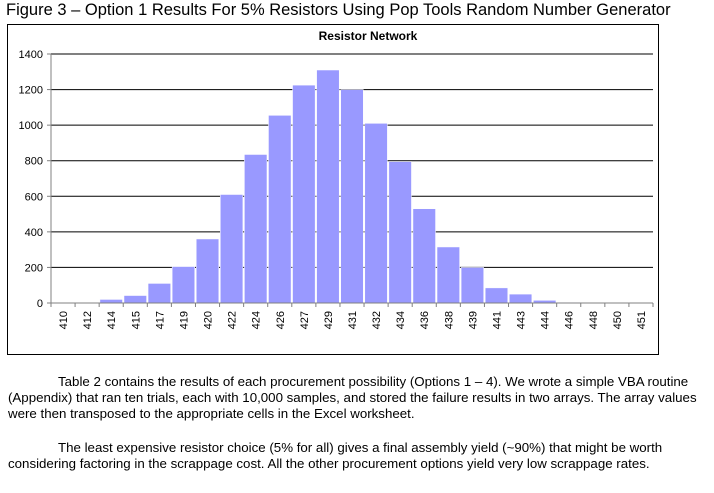 This screenshot has height=493, width=714. I want to click on y-tick-label-1000: 1000, so click(31, 126).